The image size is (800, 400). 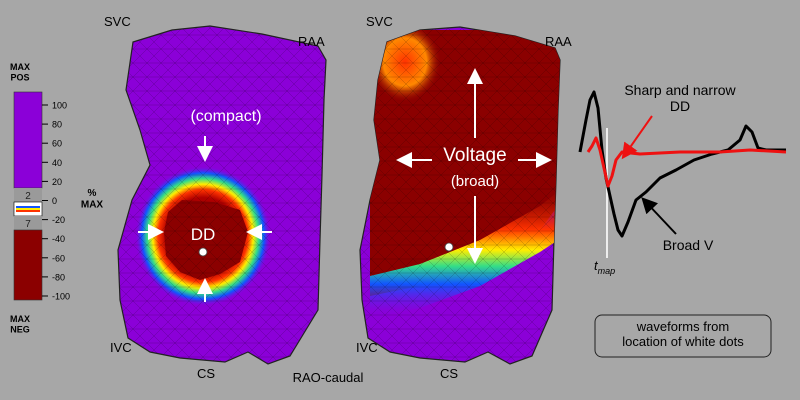 What do you see at coordinates (637, 137) in the screenshot?
I see `sharp-label-arrow` at bounding box center [637, 137].